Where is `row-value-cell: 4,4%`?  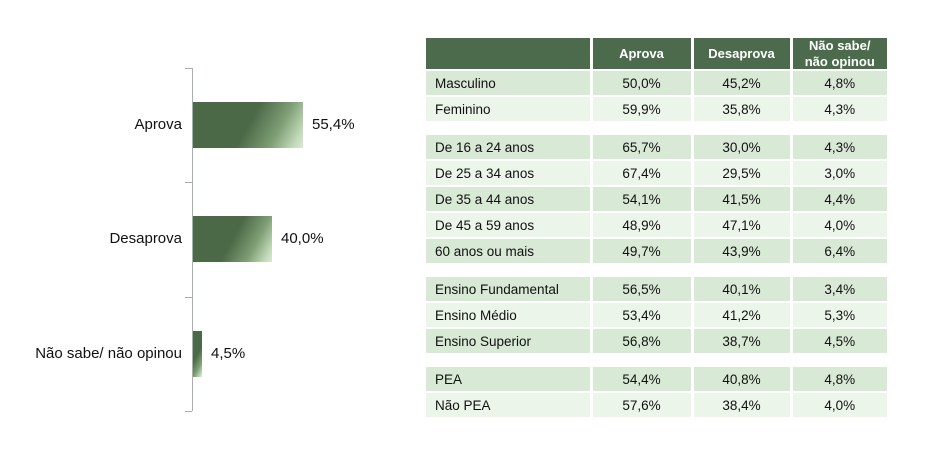
row-value-cell: 4,4% is located at coordinates (838, 200).